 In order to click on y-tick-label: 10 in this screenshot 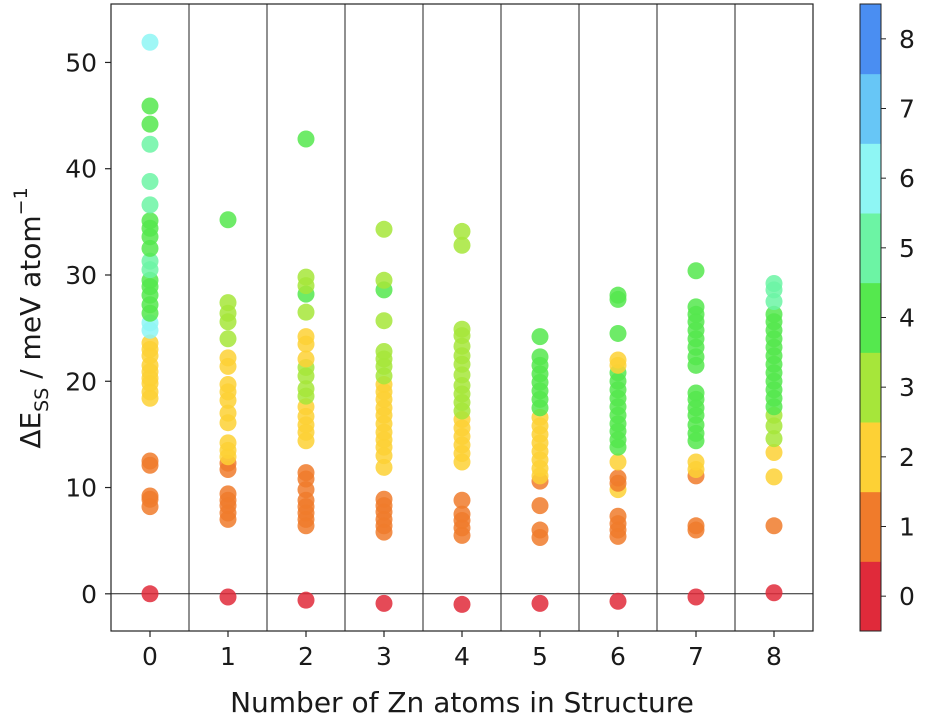, I will do `click(81, 488)`.